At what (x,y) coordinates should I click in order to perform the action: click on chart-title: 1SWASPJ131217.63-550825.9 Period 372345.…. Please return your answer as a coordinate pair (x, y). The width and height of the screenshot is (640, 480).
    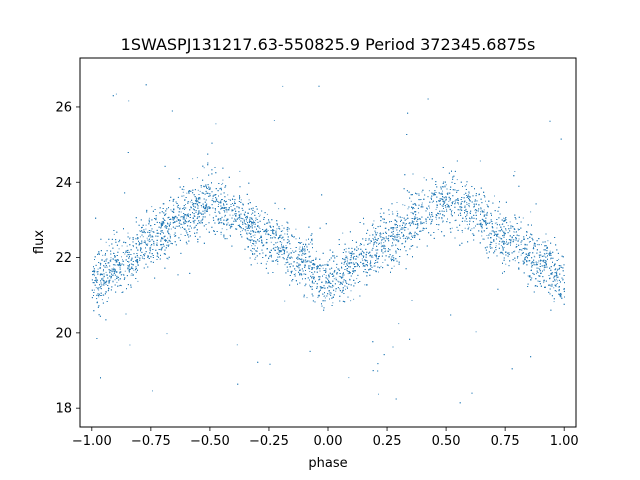
    Looking at the image, I should click on (328, 44).